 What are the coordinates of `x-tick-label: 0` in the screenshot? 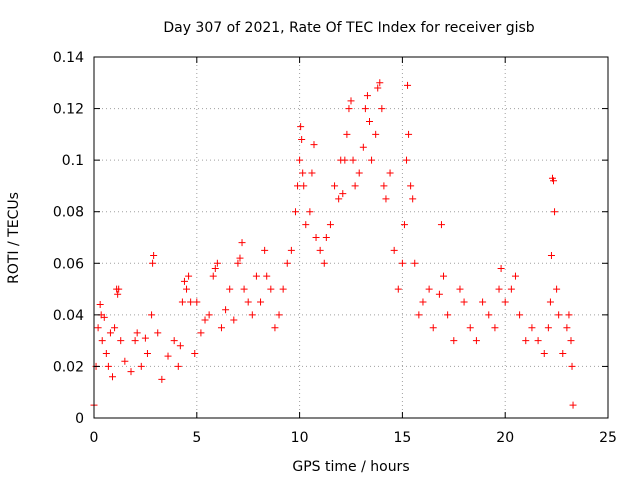 It's located at (94, 438).